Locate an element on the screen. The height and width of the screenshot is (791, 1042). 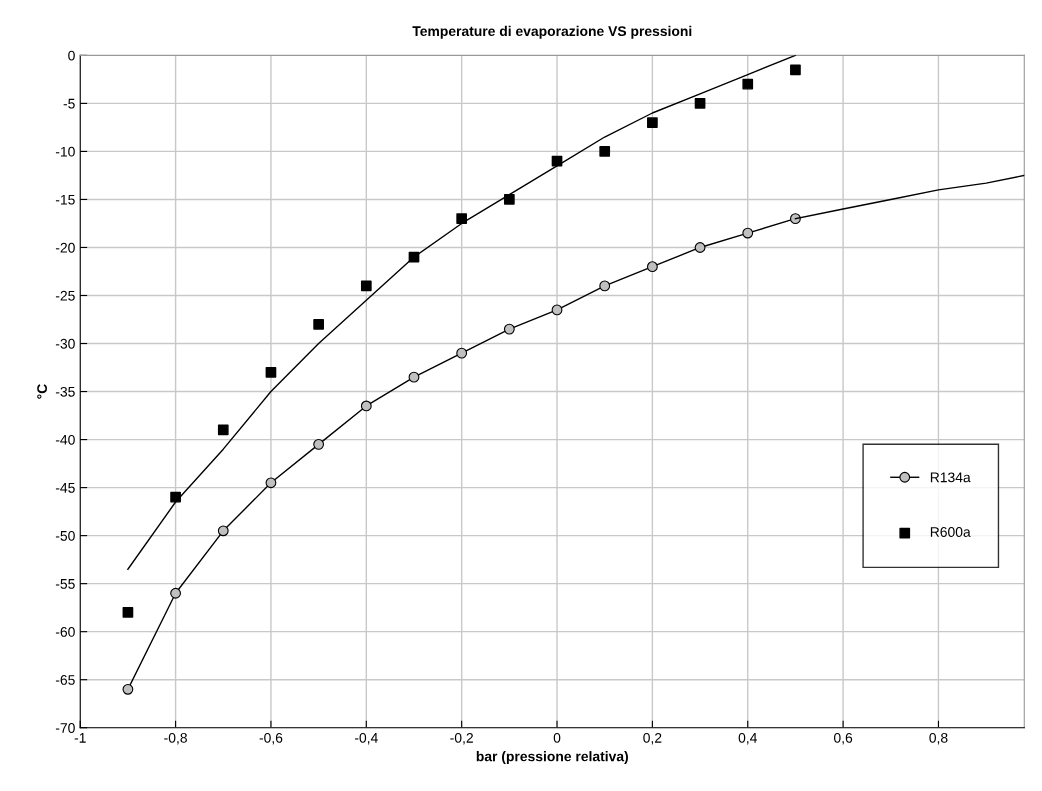
legend-label: R600a is located at coordinates (950, 532).